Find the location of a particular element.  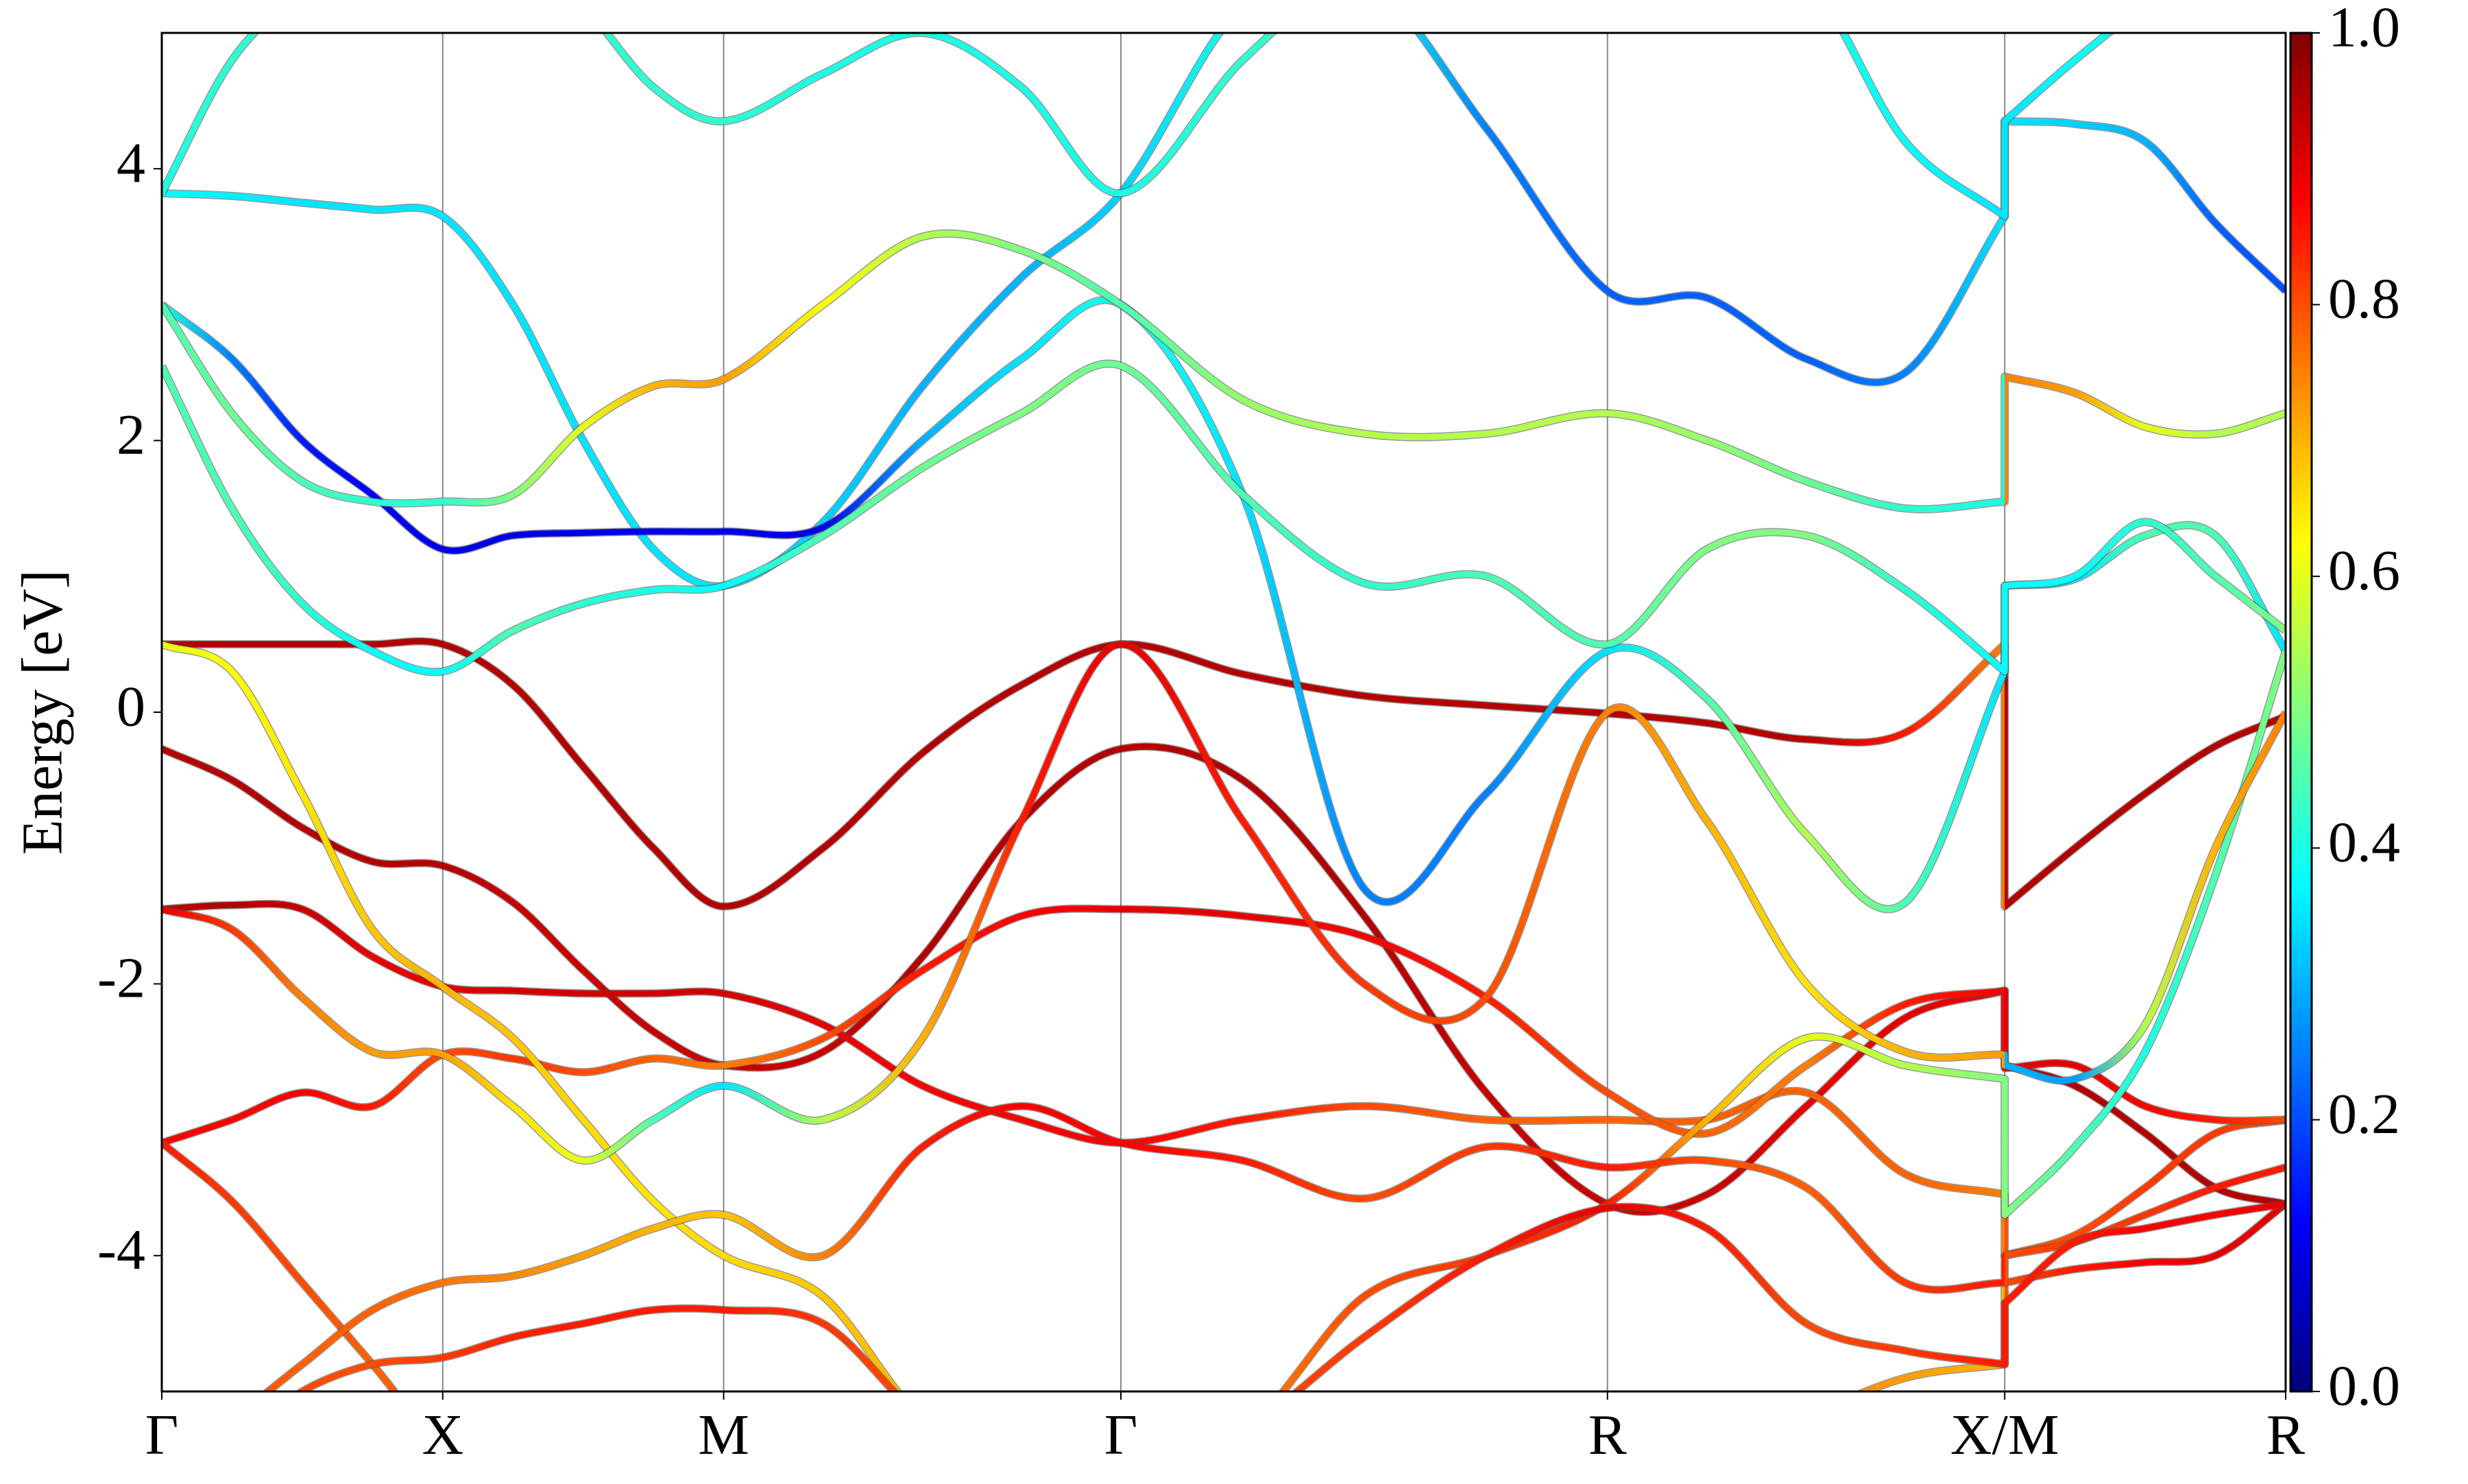

y-tick-label: -2 is located at coordinates (121, 978).